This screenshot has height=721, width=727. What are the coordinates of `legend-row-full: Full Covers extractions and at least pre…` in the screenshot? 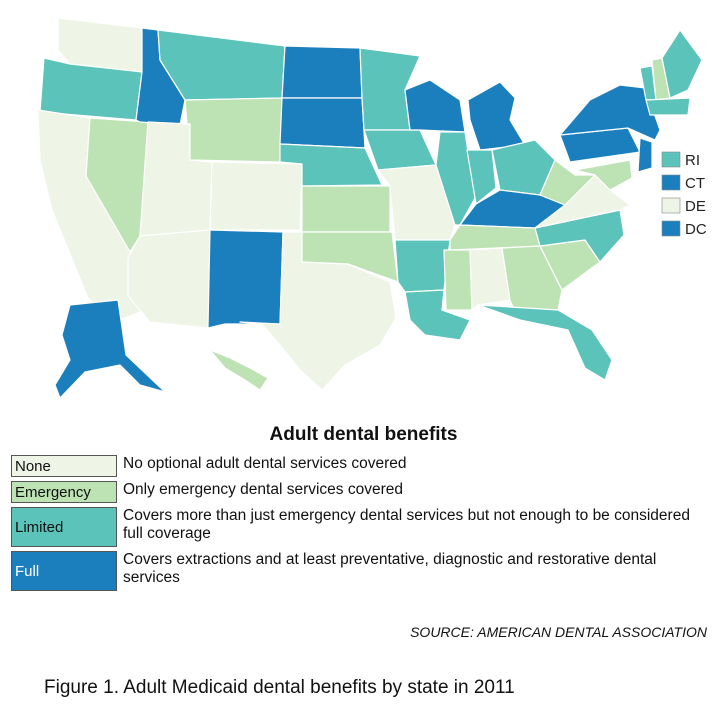 It's located at (356, 571).